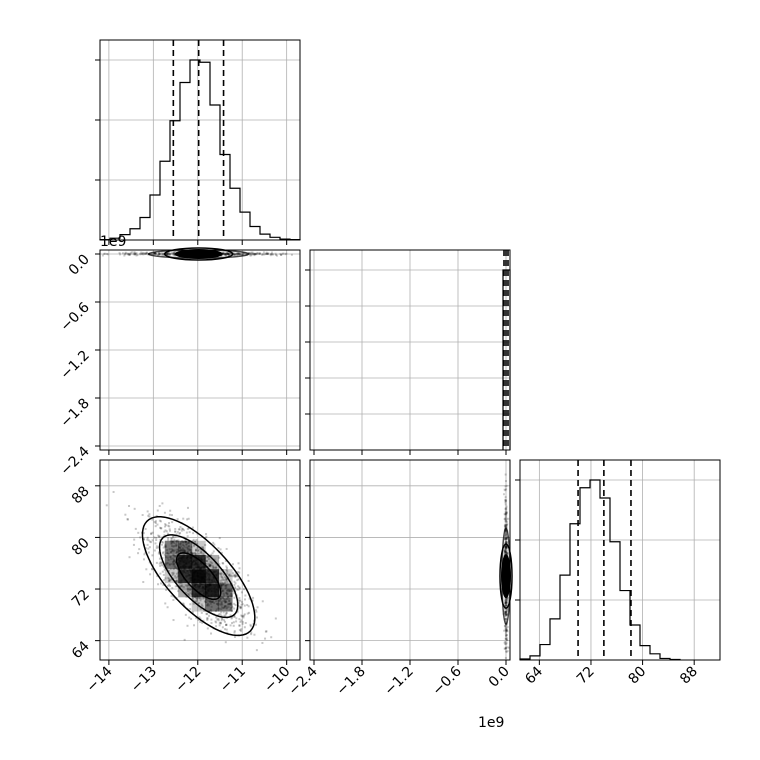 Image resolution: width=760 pixels, height=760 pixels. Describe the element at coordinates (200, 560) in the screenshot. I see `scatter-panel-param1-param3` at that location.